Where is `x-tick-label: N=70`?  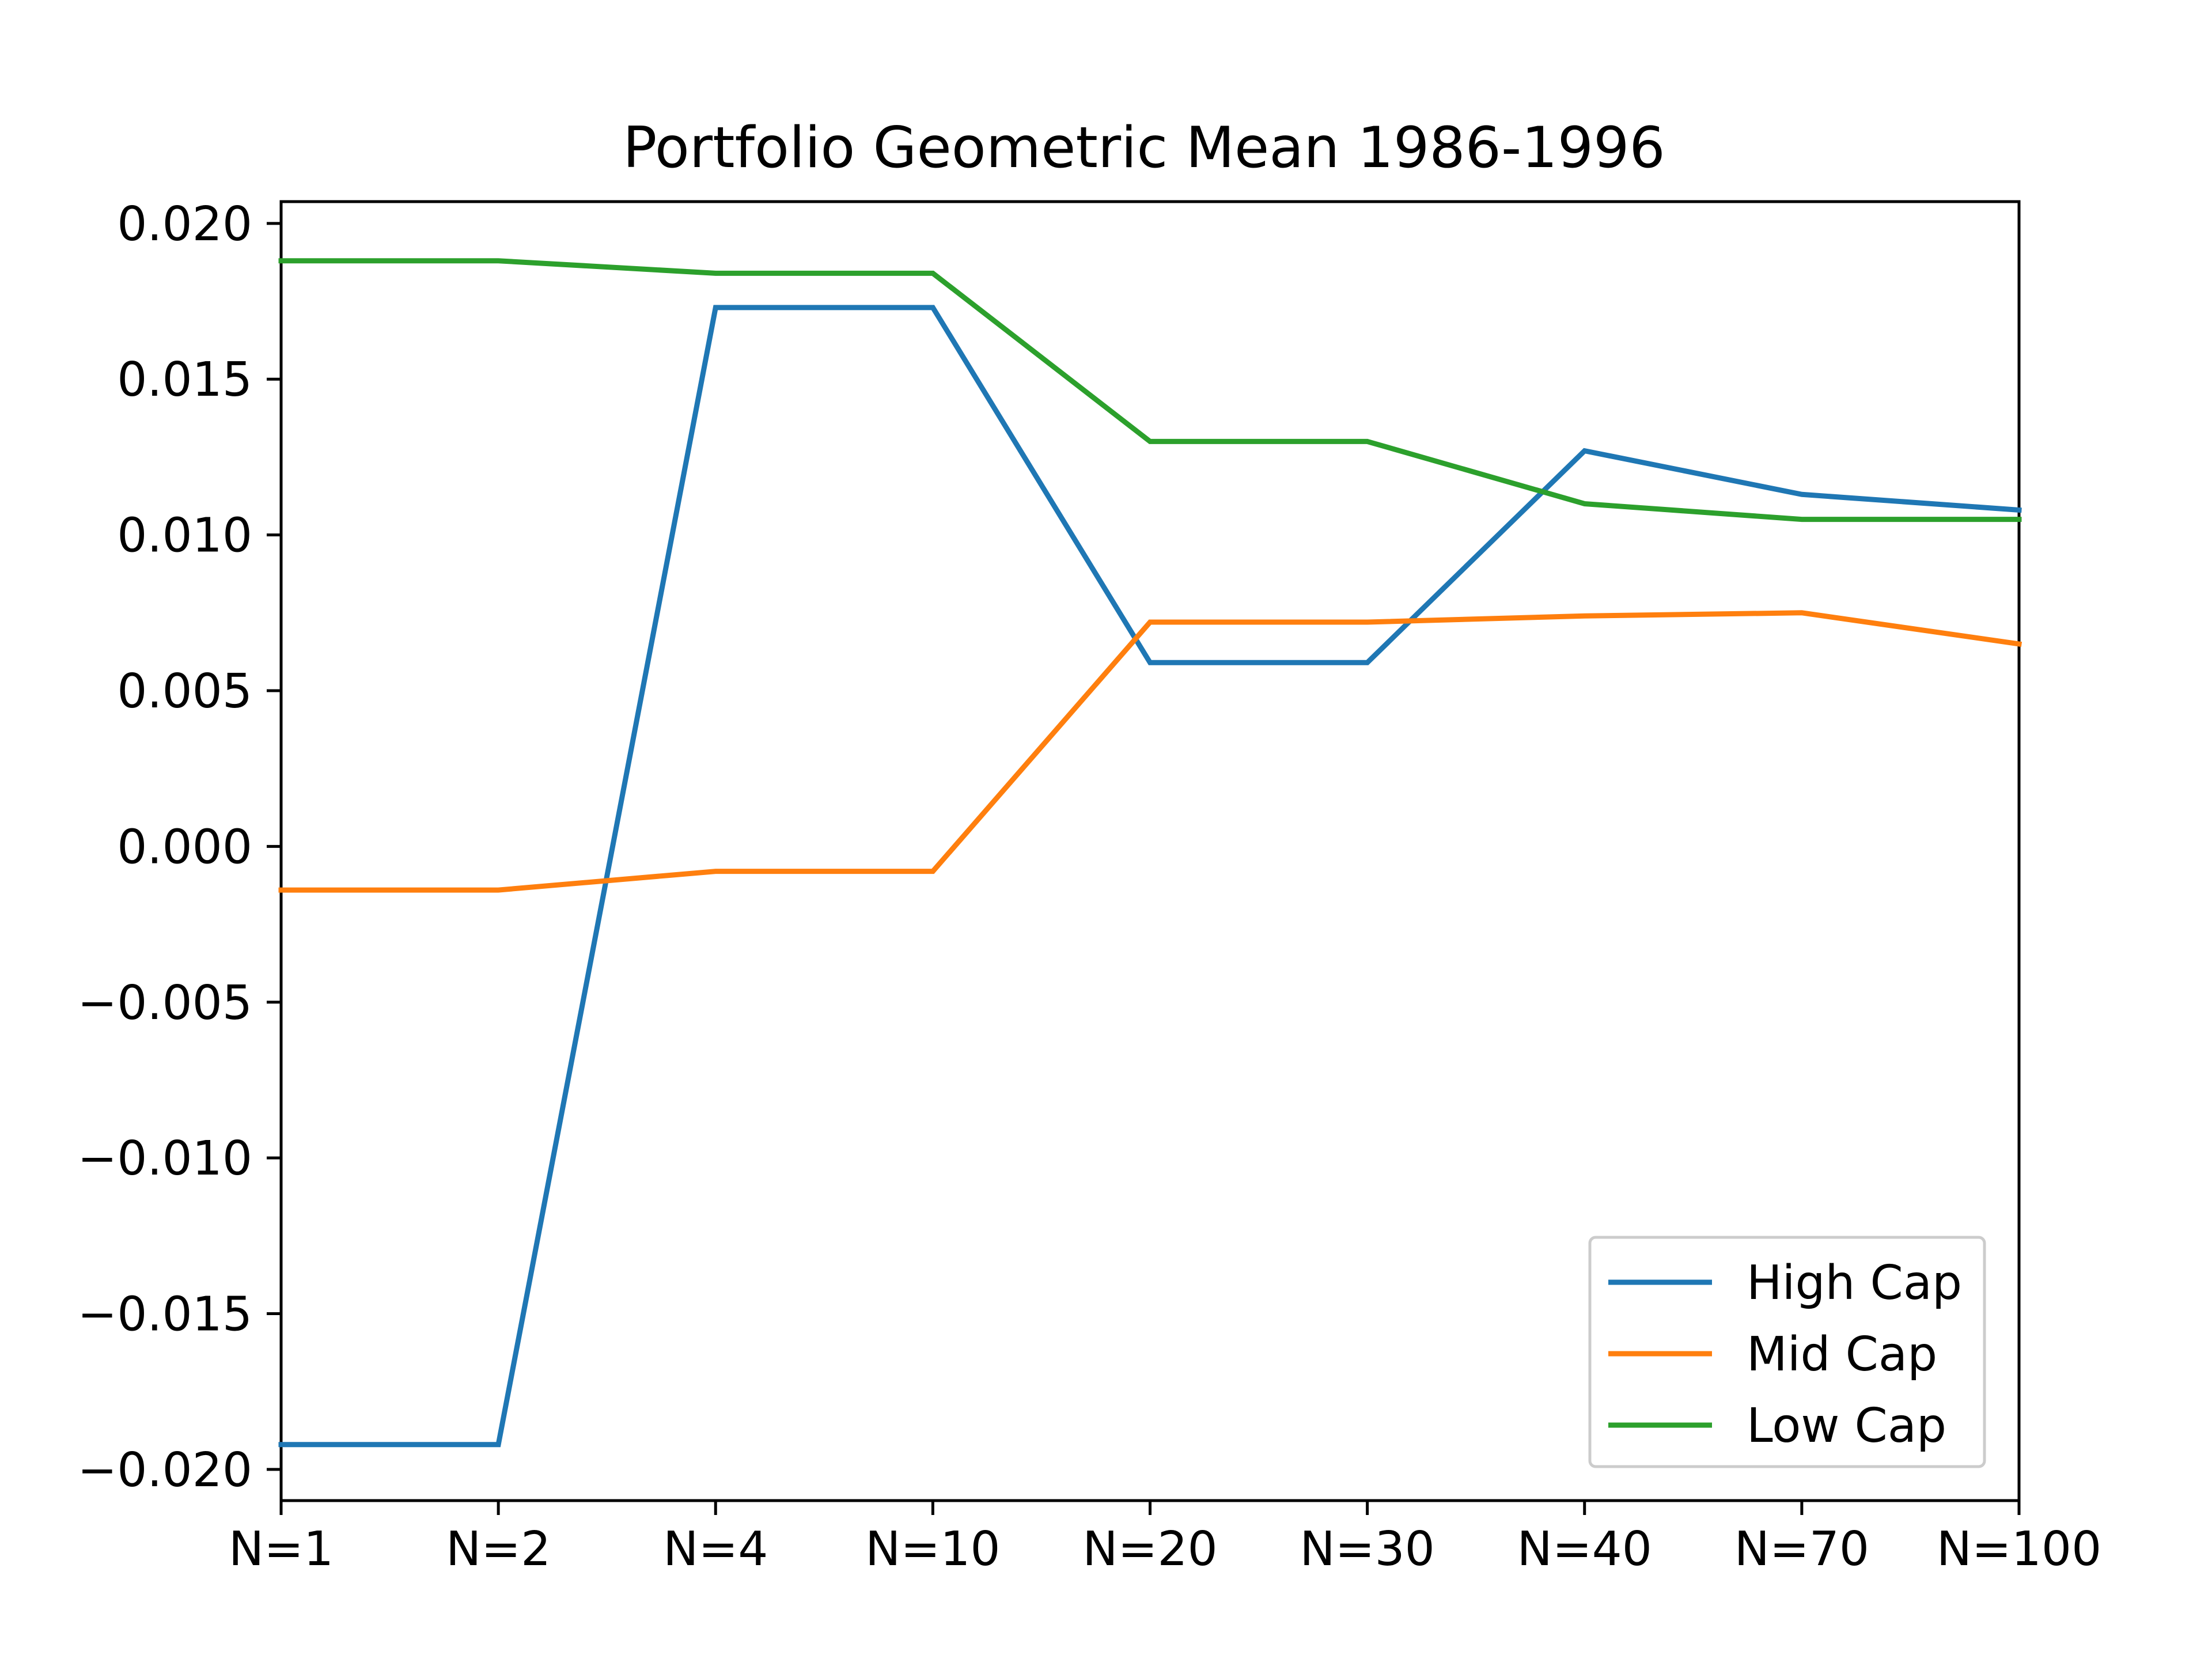 x-tick-label: N=70 is located at coordinates (1801, 1549).